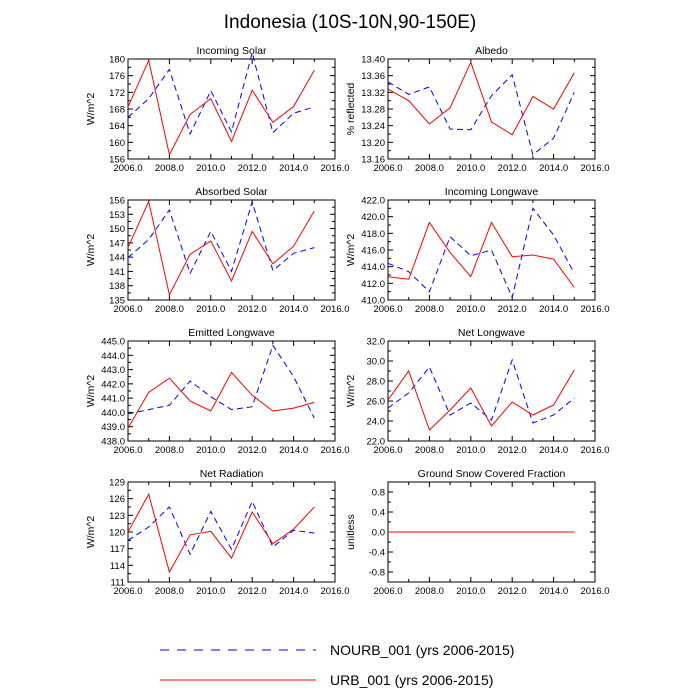  Describe the element at coordinates (326, 680) in the screenshot. I see `legend-entry-2: URB_001 (yrs 2006-2015)` at that location.